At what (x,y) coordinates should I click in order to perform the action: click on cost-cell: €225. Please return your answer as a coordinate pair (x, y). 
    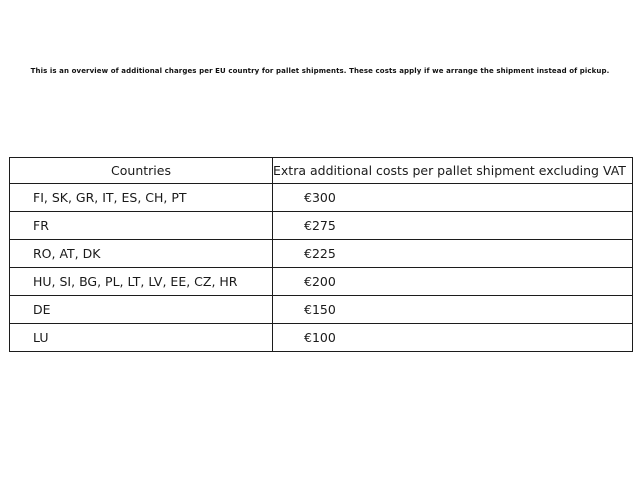
    Looking at the image, I should click on (452, 253).